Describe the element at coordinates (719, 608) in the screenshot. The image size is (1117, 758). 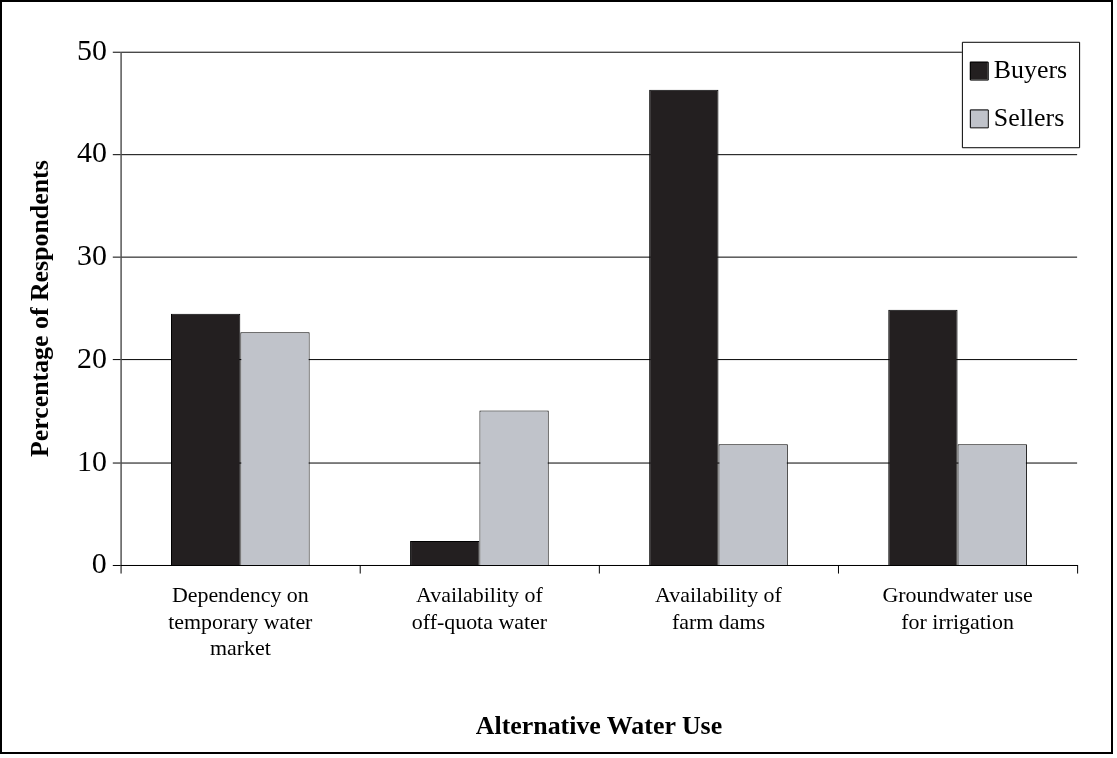
I see `x-tick-label: Availability of farm dams` at that location.